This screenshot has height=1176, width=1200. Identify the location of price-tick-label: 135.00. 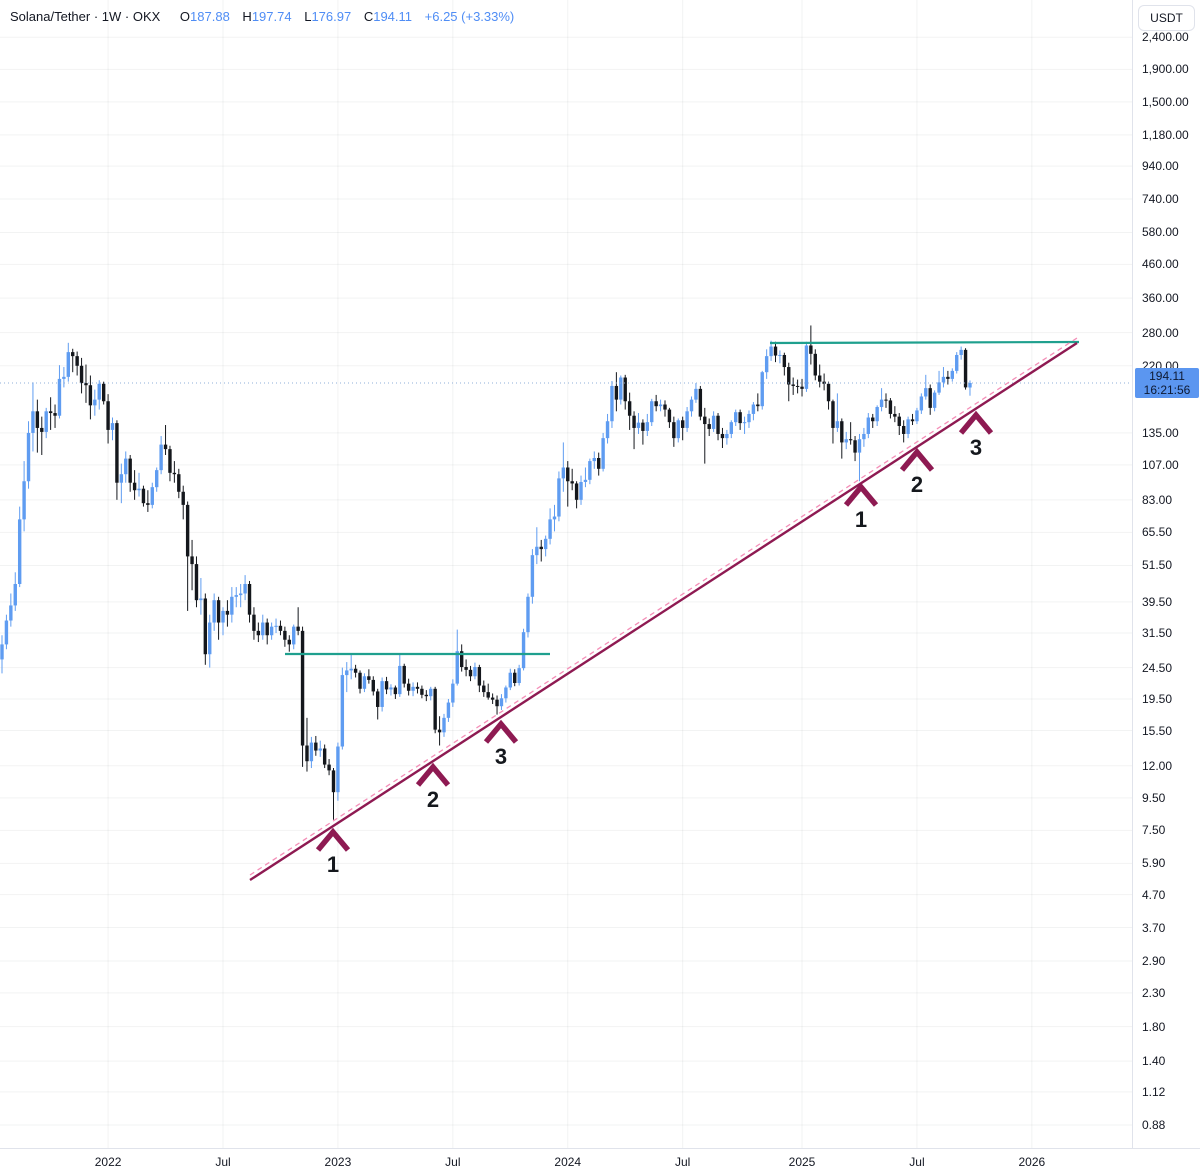
(1160, 432).